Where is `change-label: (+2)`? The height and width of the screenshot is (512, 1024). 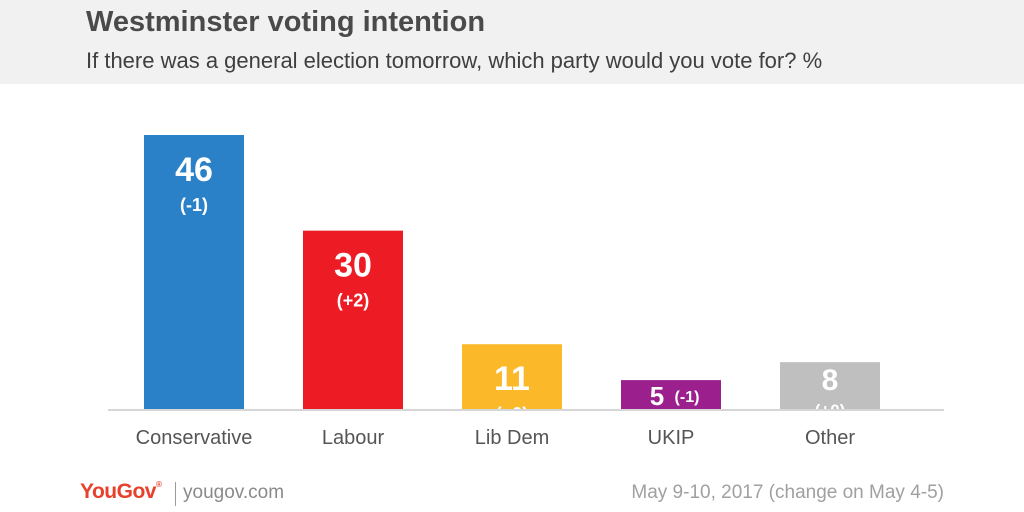 change-label: (+2) is located at coordinates (353, 301).